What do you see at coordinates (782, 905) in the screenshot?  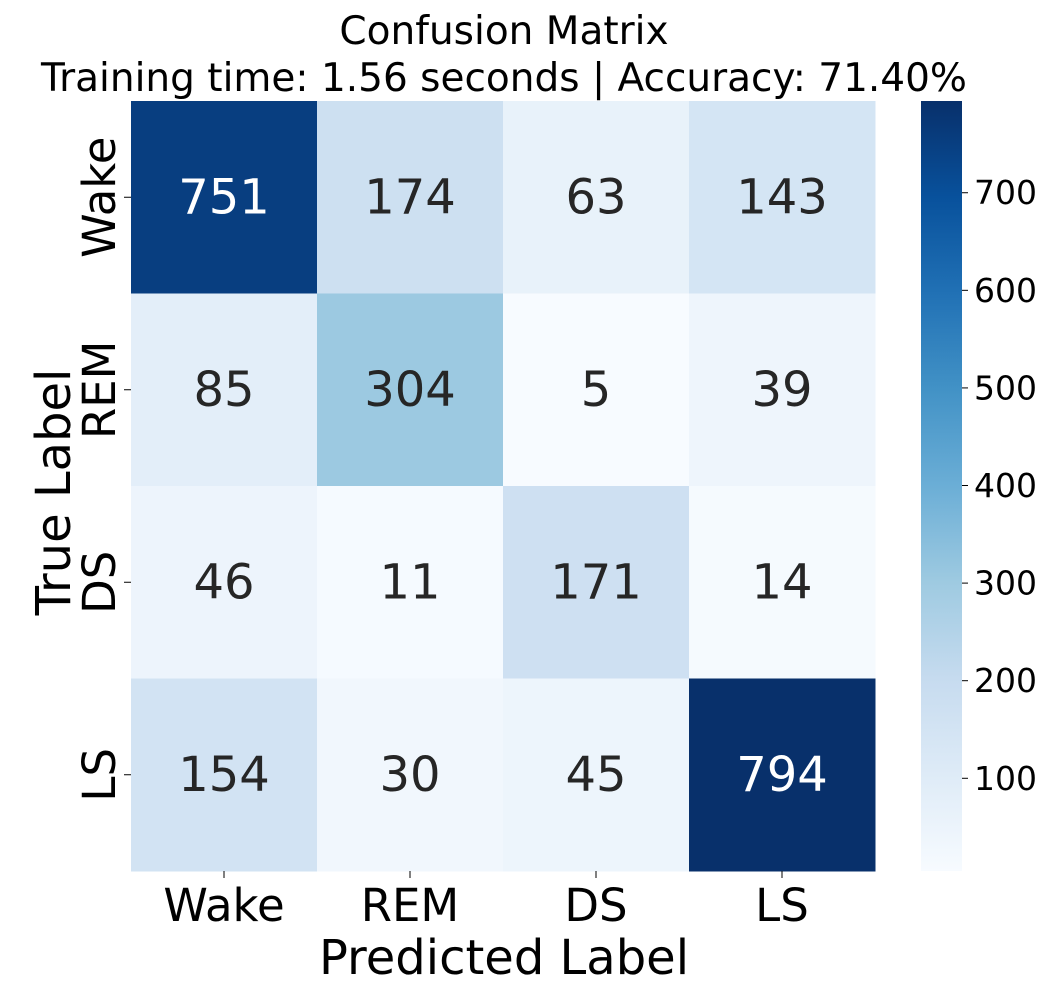 I see `x-tick-label-ls: LS` at bounding box center [782, 905].